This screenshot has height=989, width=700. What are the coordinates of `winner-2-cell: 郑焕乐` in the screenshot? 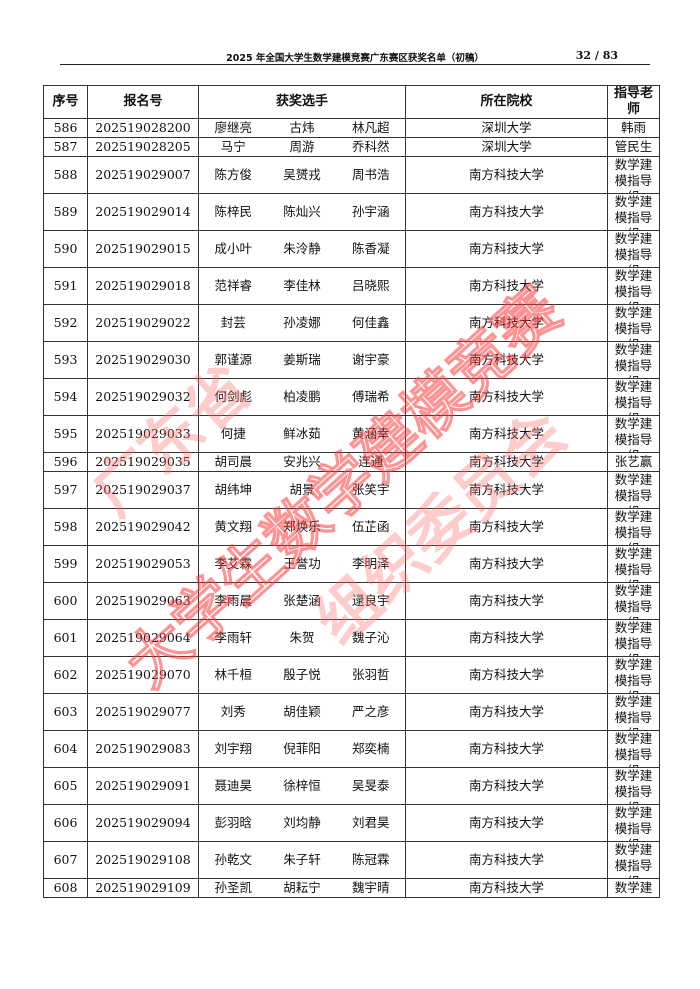 It's located at (302, 527).